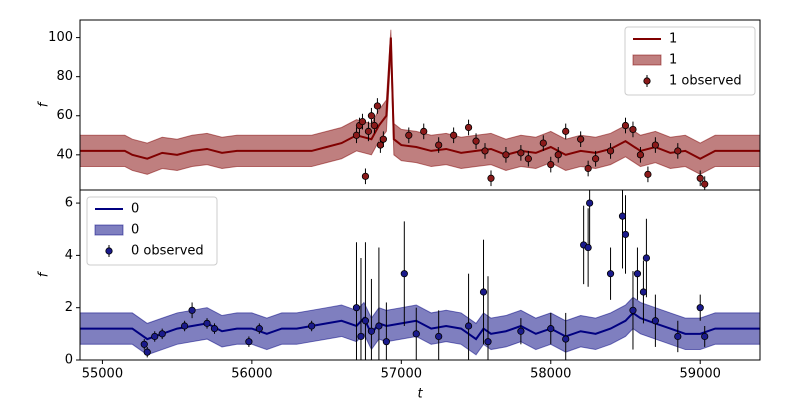 This screenshot has height=404, width=800. I want to click on x-tick-label: 59000, so click(700, 374).